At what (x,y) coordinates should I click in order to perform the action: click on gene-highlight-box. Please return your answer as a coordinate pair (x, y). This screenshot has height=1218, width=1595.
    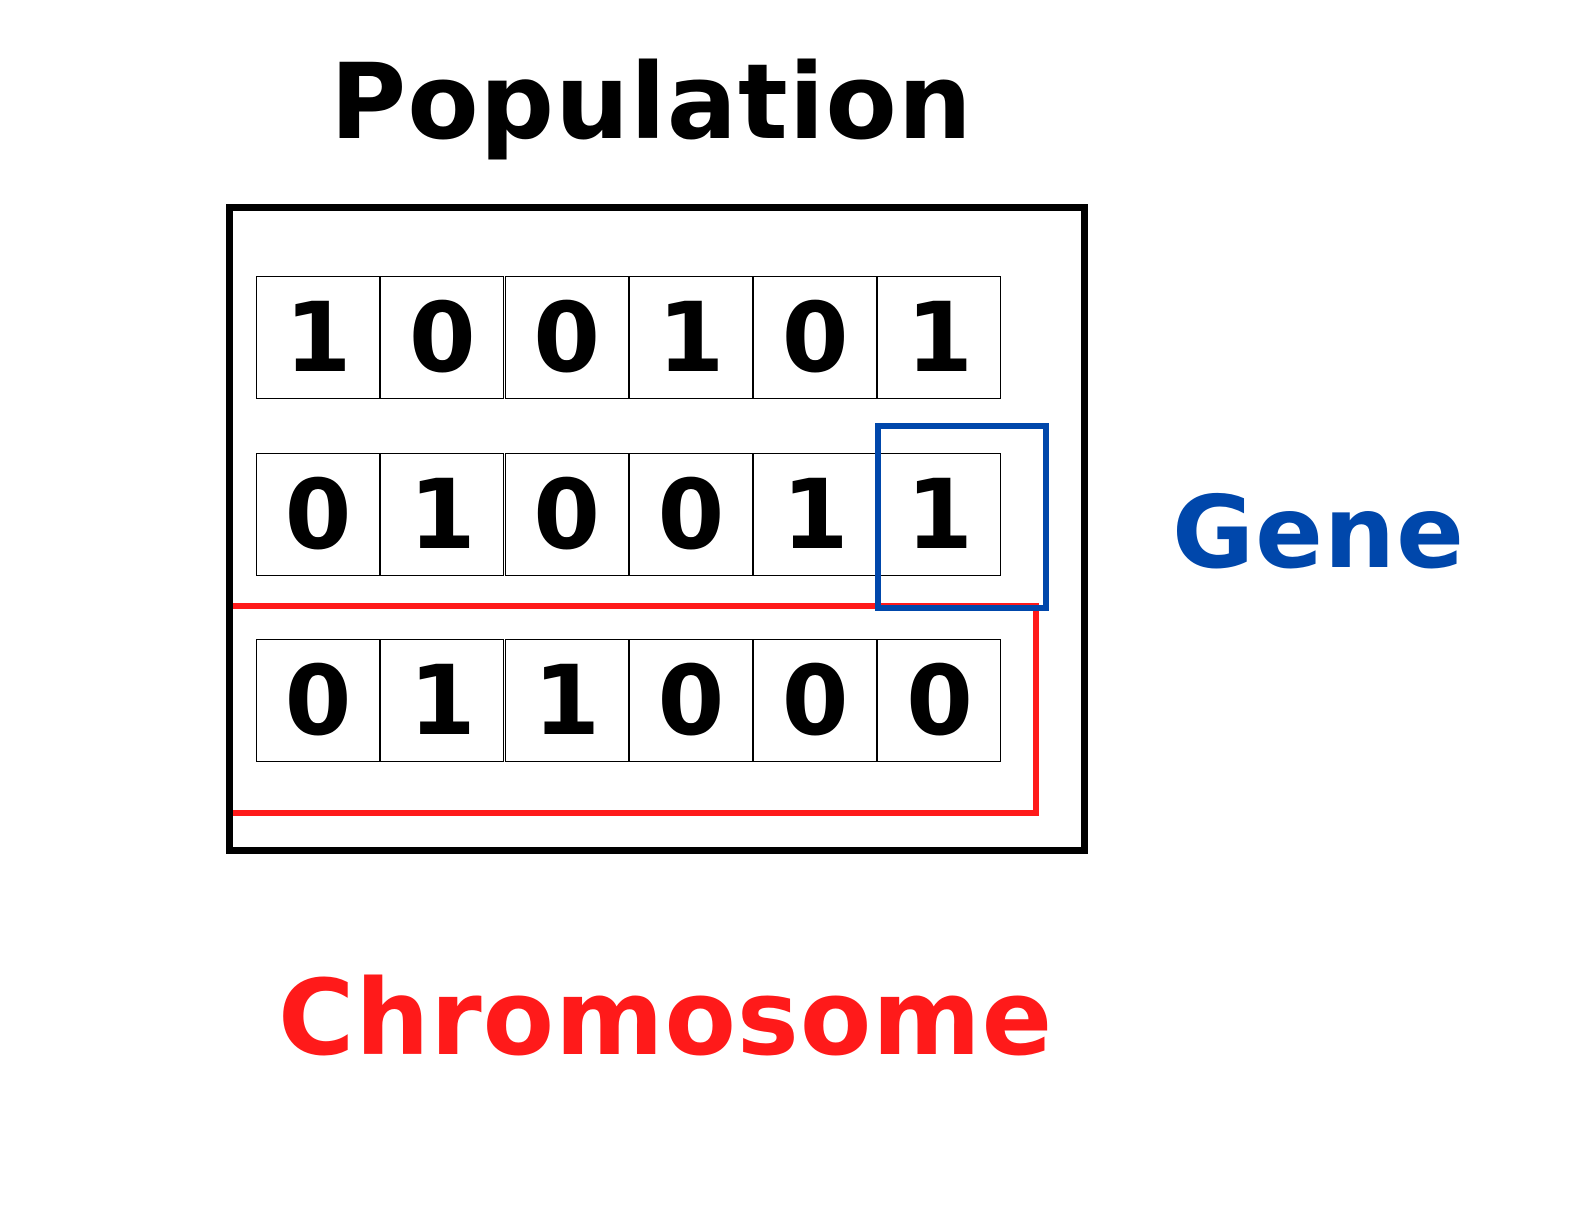
    Looking at the image, I should click on (962, 517).